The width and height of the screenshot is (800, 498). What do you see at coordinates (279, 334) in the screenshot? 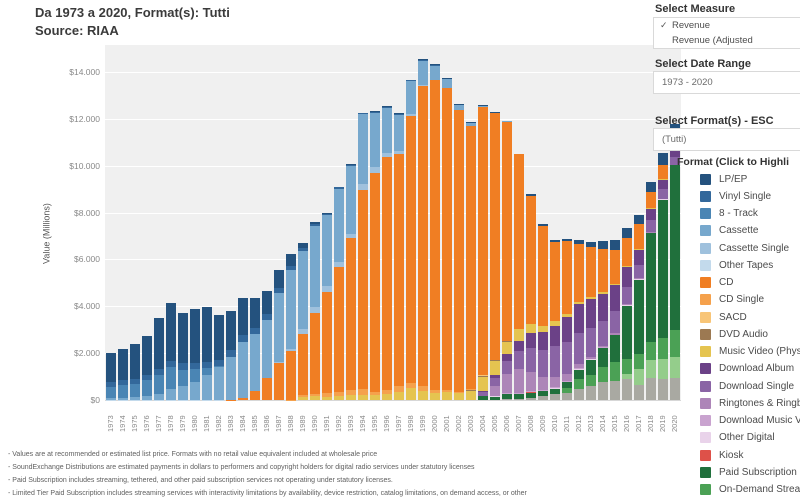
I see `bar-1987` at bounding box center [279, 334].